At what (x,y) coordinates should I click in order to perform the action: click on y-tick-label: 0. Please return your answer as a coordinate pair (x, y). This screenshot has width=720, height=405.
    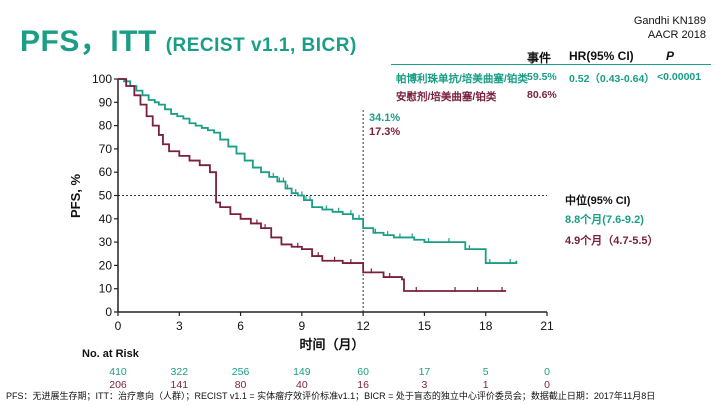
    Looking at the image, I should click on (108, 312).